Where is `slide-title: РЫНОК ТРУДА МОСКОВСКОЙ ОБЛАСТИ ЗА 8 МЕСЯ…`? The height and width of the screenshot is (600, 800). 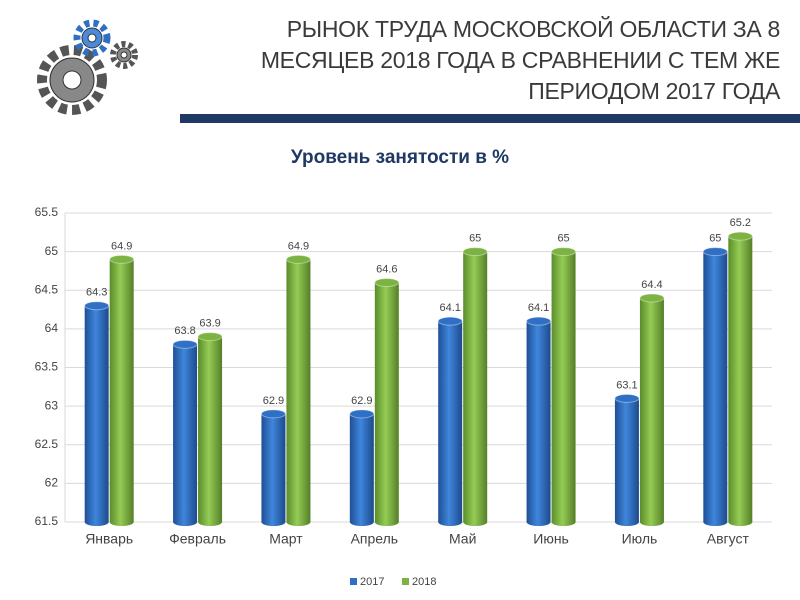 slide-title: РЫНОК ТРУДА МОСКОВСКОЙ ОБЛАСТИ ЗА 8 МЕСЯ… is located at coordinates (520, 60).